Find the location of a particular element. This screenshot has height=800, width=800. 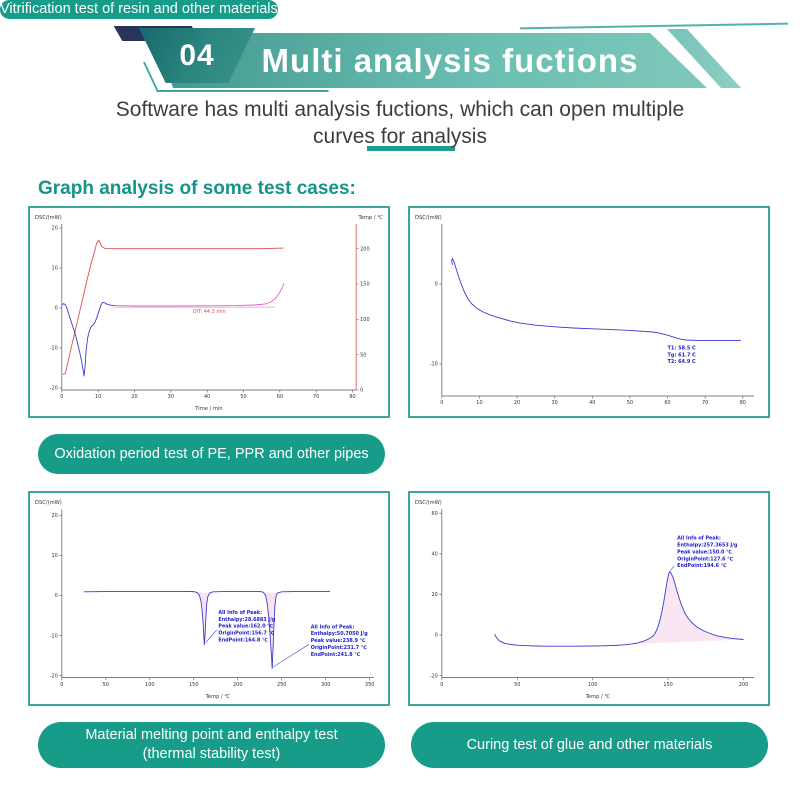

svg-text: 250 is located at coordinates (281, 685).